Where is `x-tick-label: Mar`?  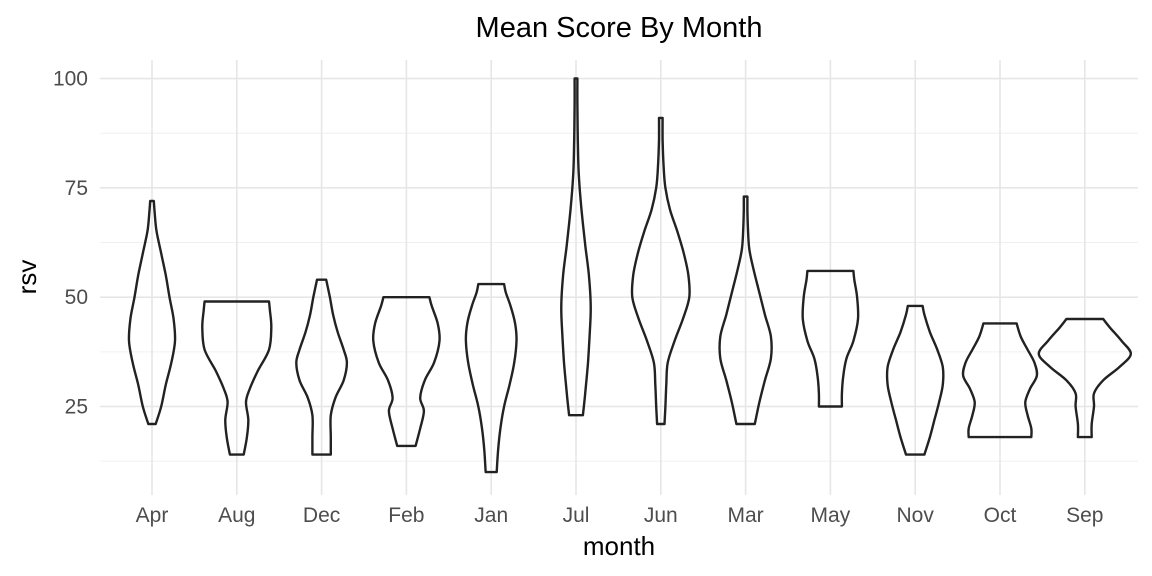 x-tick-label: Mar is located at coordinates (746, 515).